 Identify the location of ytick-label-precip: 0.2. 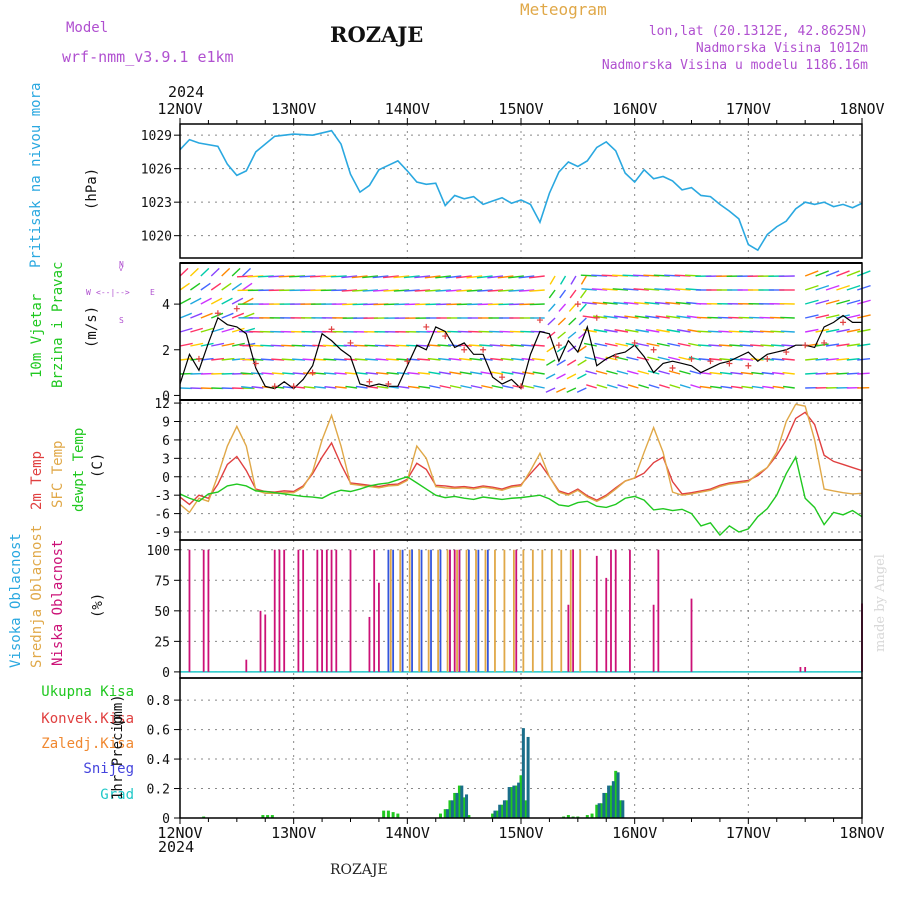
(158, 790).